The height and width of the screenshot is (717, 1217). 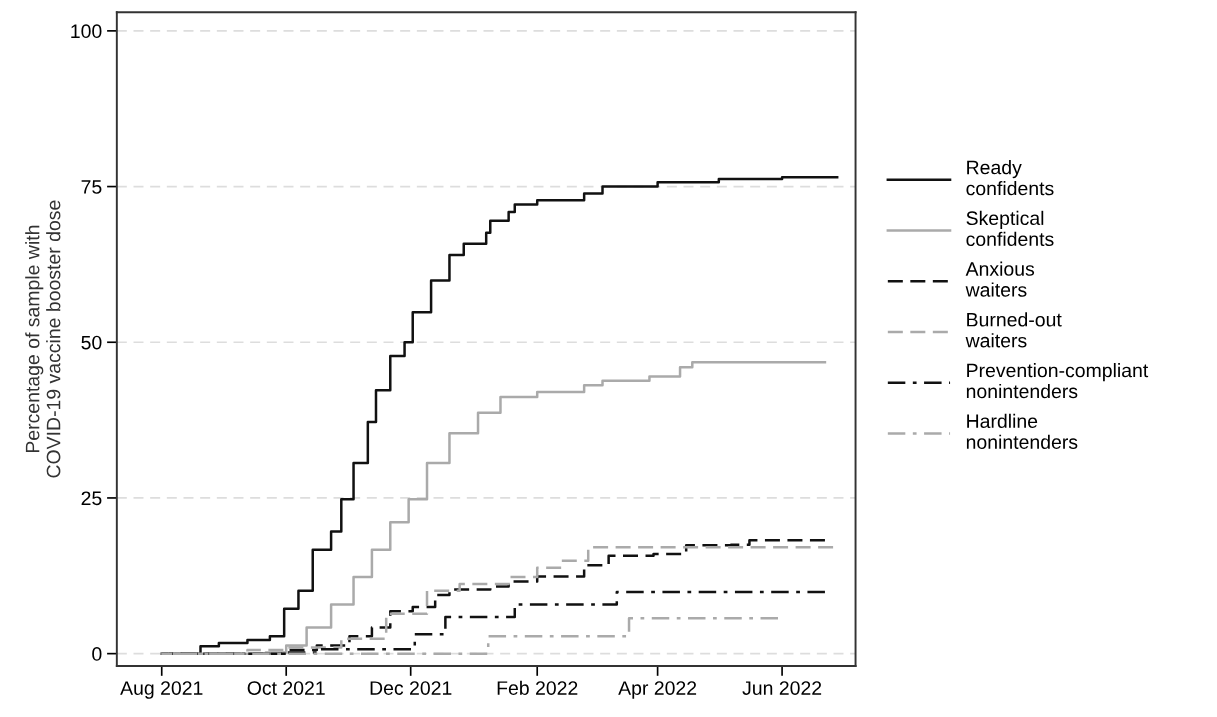 What do you see at coordinates (411, 688) in the screenshot?
I see `x-tick-label: Dec 2021` at bounding box center [411, 688].